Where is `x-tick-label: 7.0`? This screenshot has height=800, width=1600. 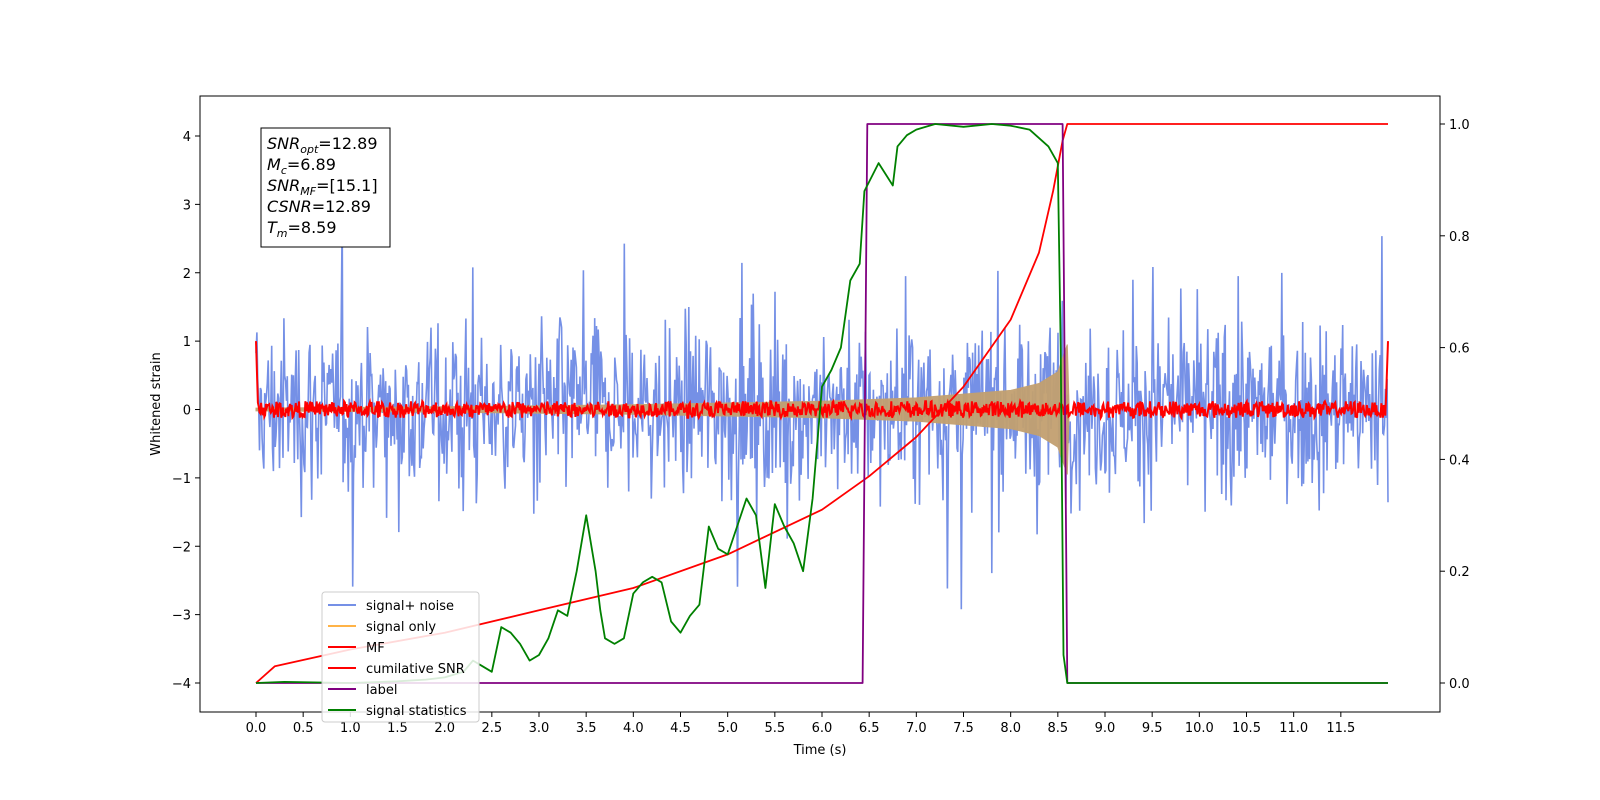 x-tick-label: 7.0 is located at coordinates (916, 728).